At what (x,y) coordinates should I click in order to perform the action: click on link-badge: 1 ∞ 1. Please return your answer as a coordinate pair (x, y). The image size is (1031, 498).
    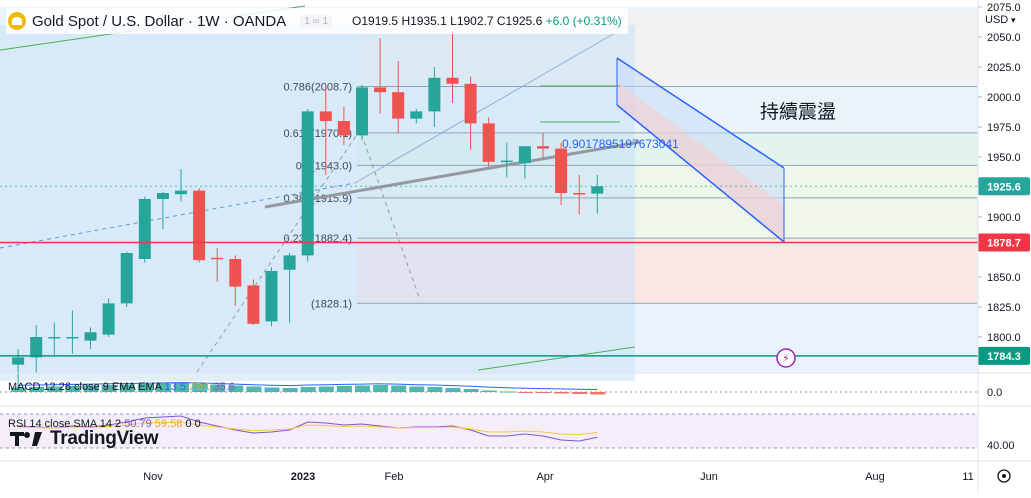
    Looking at the image, I should click on (316, 21).